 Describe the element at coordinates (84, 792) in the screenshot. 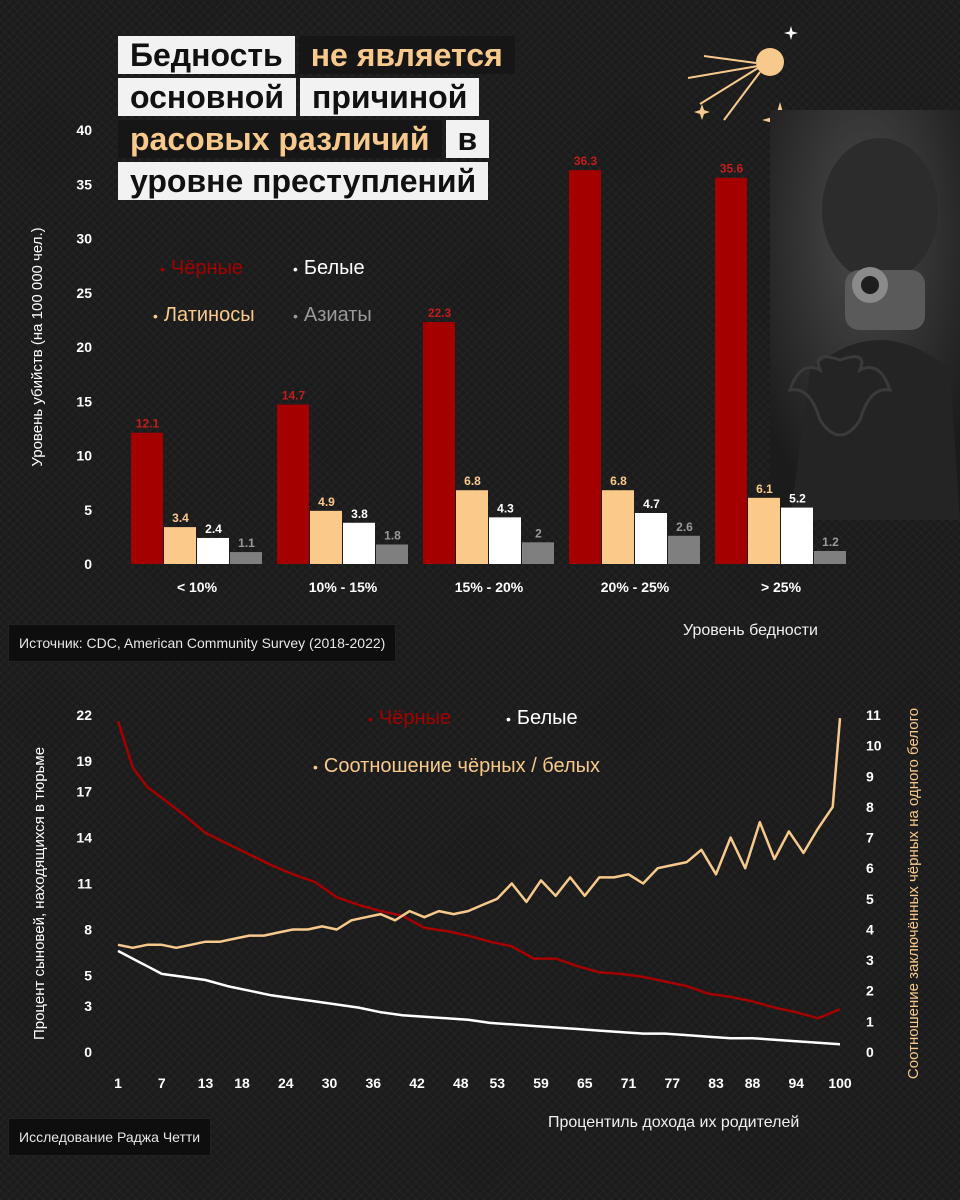

I see `y-tick-label: 17` at that location.